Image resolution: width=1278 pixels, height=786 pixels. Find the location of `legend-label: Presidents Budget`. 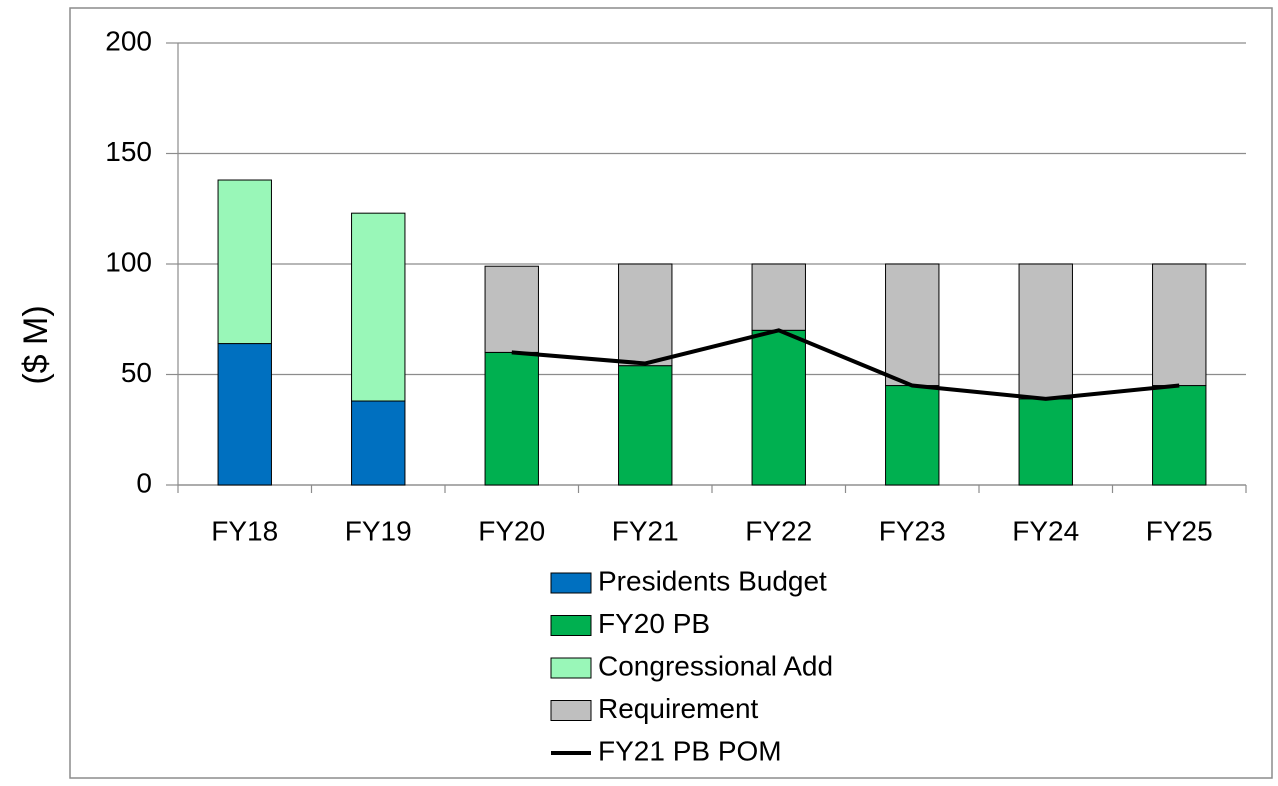

legend-label: Presidents Budget is located at coordinates (712, 580).